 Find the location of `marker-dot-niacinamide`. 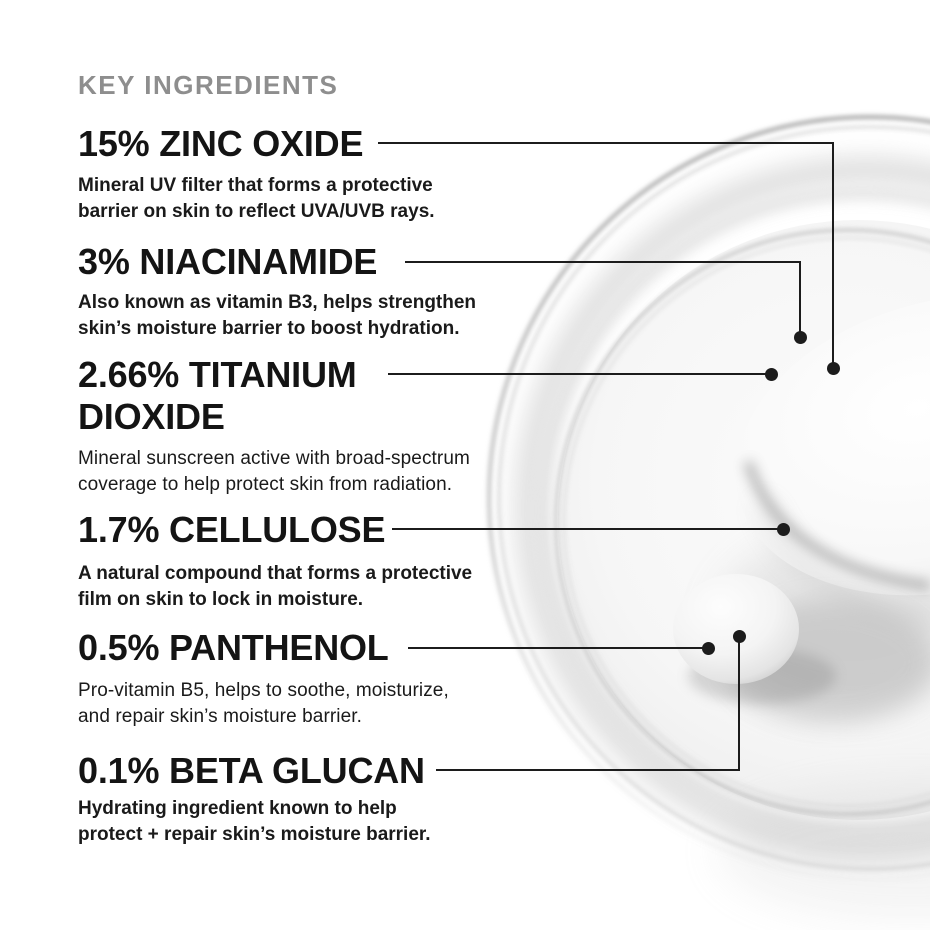

marker-dot-niacinamide is located at coordinates (800, 337).